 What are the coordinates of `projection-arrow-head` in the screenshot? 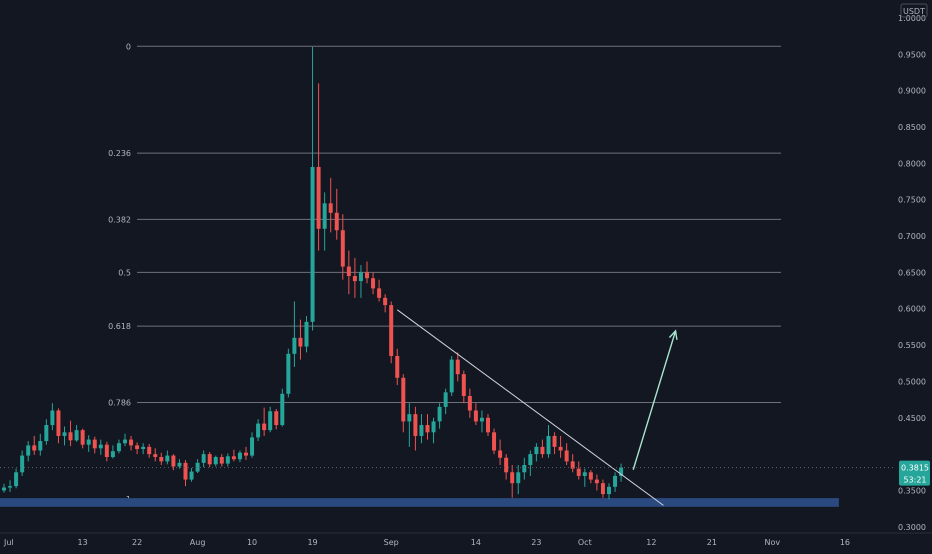 It's located at (673, 334).